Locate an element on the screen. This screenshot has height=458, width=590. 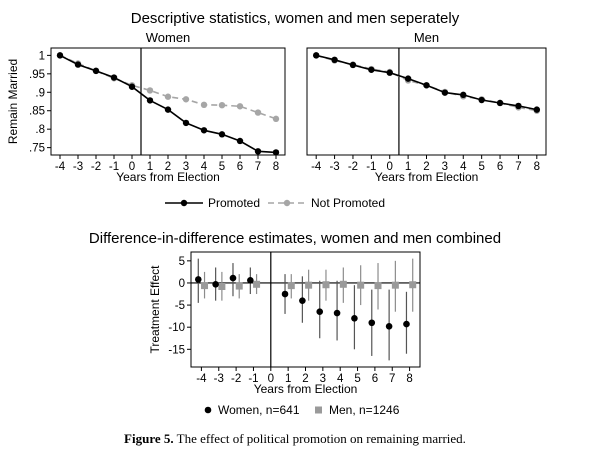
did-xtick-label: -3 is located at coordinates (219, 379).